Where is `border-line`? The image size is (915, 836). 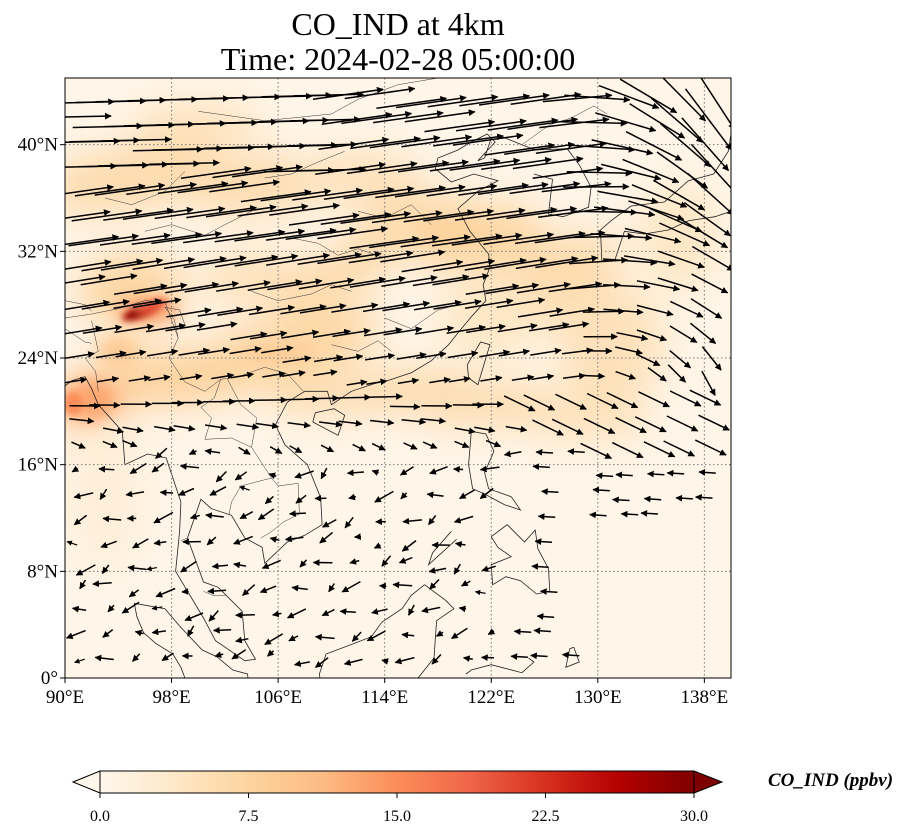
border-line is located at coordinates (250, 496).